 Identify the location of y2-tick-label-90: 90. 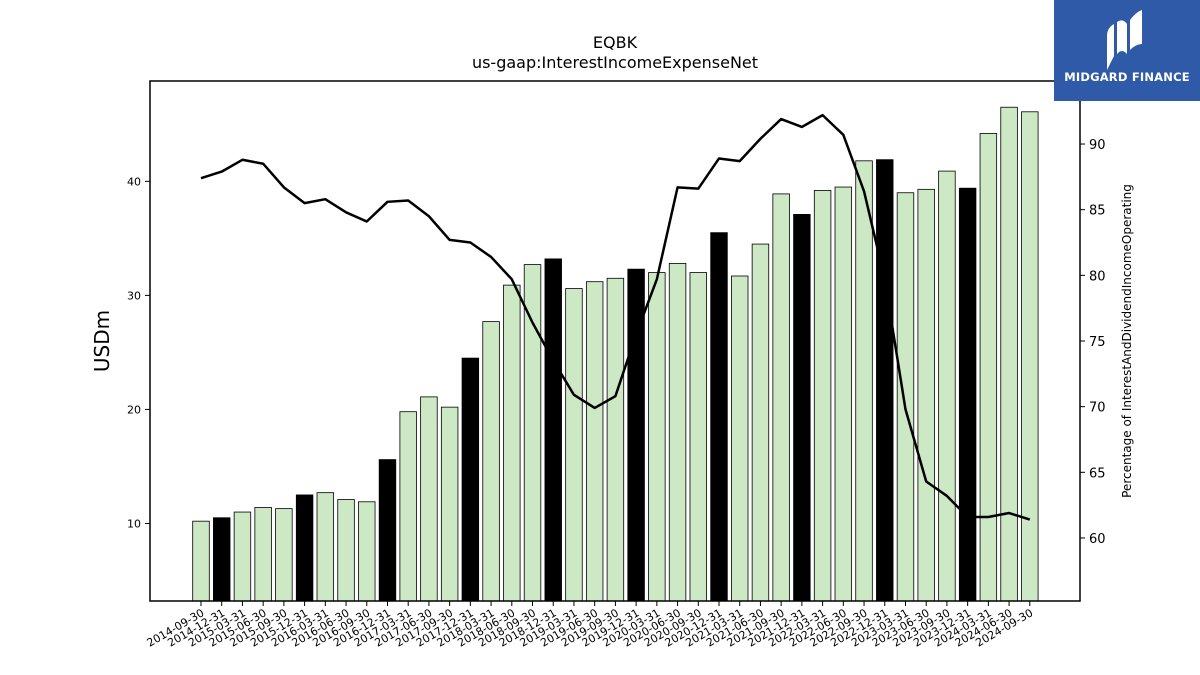
(1097, 145).